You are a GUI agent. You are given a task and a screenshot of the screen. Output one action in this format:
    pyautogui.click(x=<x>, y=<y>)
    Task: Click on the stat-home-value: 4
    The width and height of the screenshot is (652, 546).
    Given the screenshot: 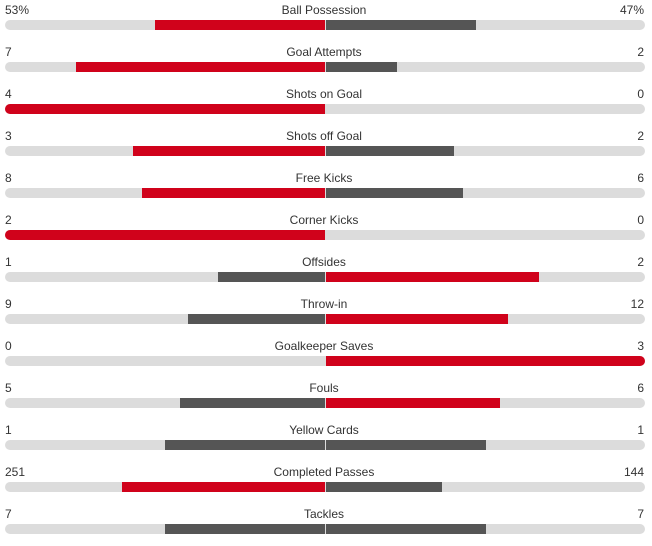 What is the action you would take?
    pyautogui.click(x=8, y=94)
    